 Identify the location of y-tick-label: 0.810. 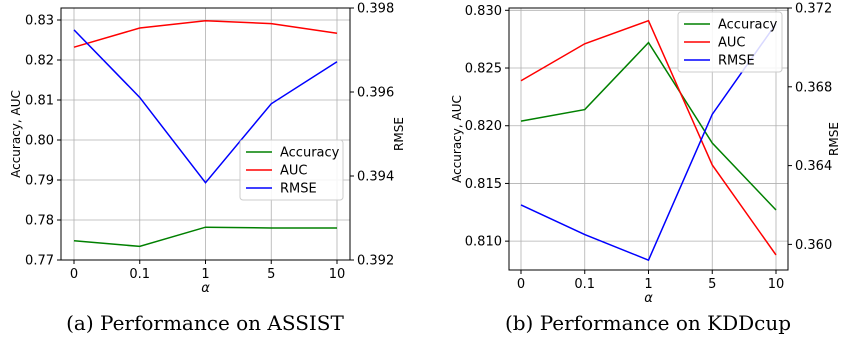
(483, 242).